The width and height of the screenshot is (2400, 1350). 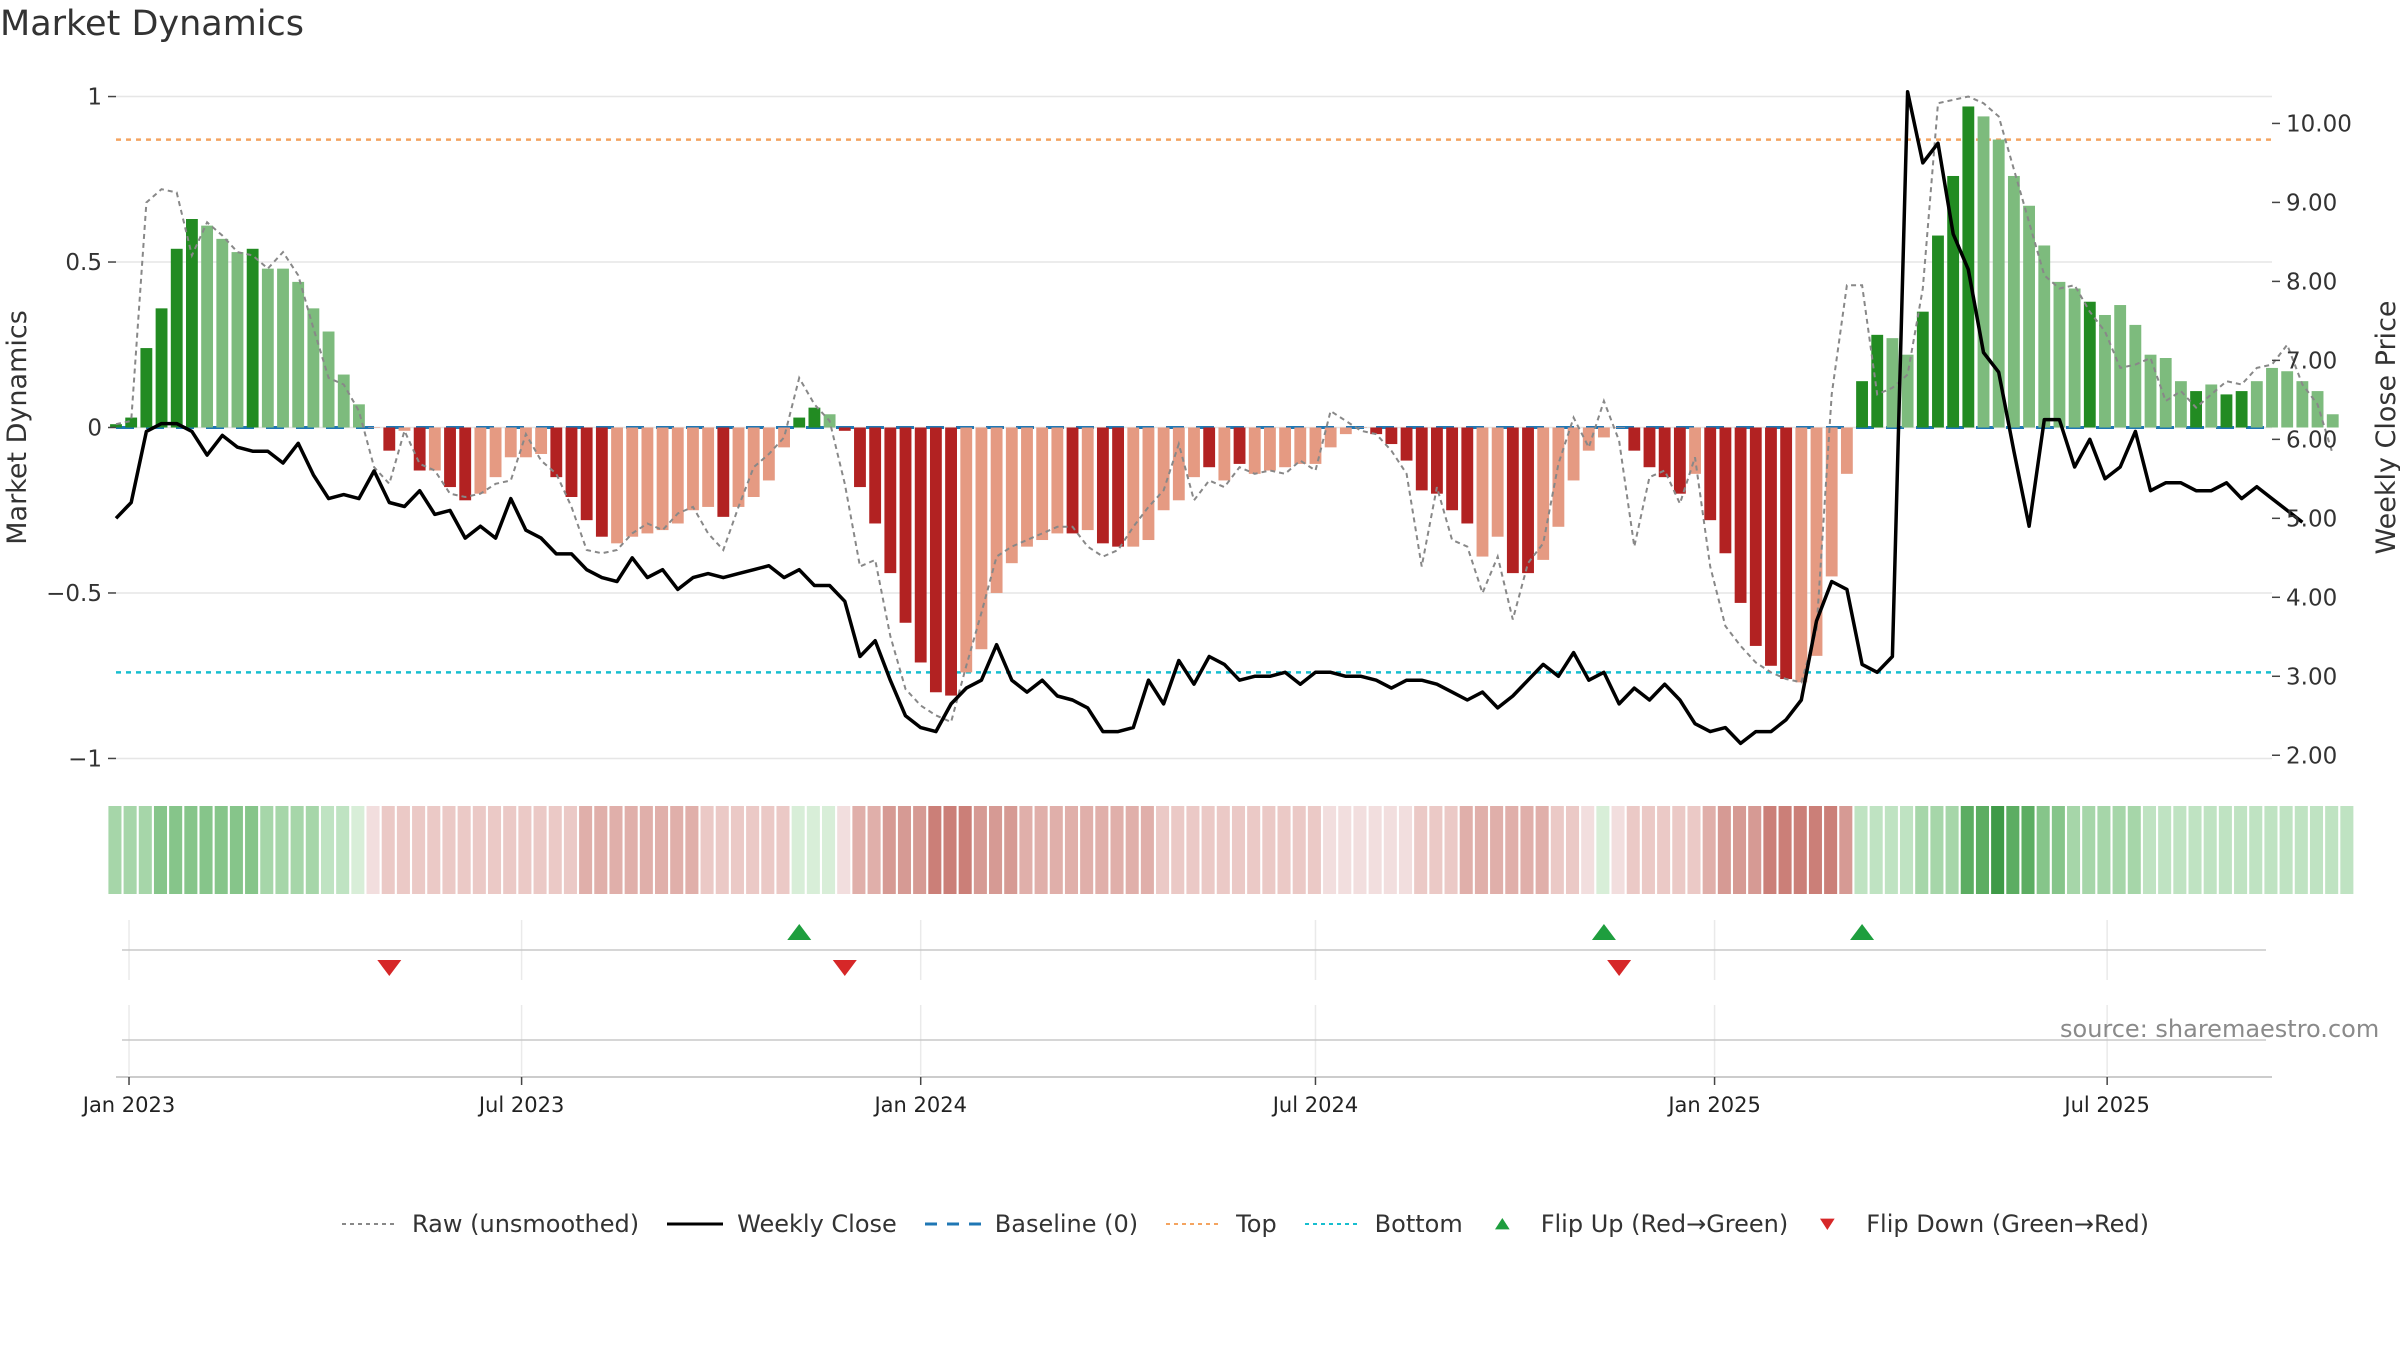 What do you see at coordinates (370, 1224) in the screenshot?
I see `legend-swatch-raw` at bounding box center [370, 1224].